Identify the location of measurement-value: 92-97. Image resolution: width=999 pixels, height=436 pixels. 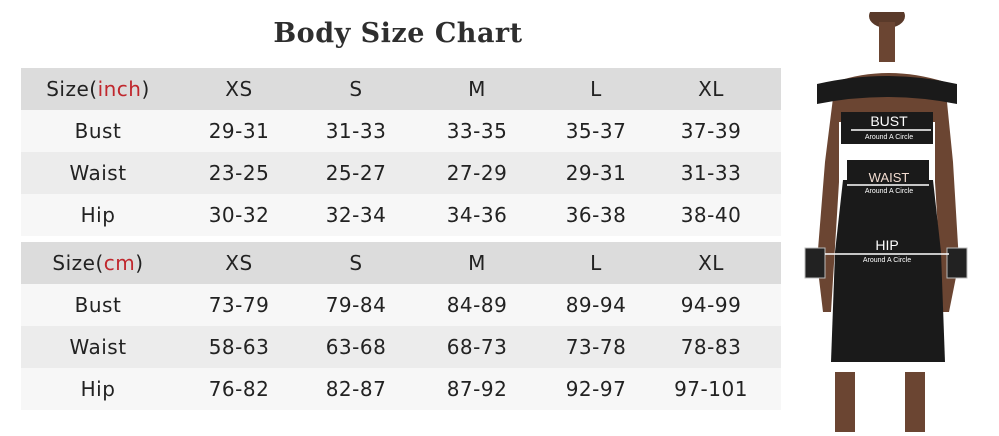
(596, 389).